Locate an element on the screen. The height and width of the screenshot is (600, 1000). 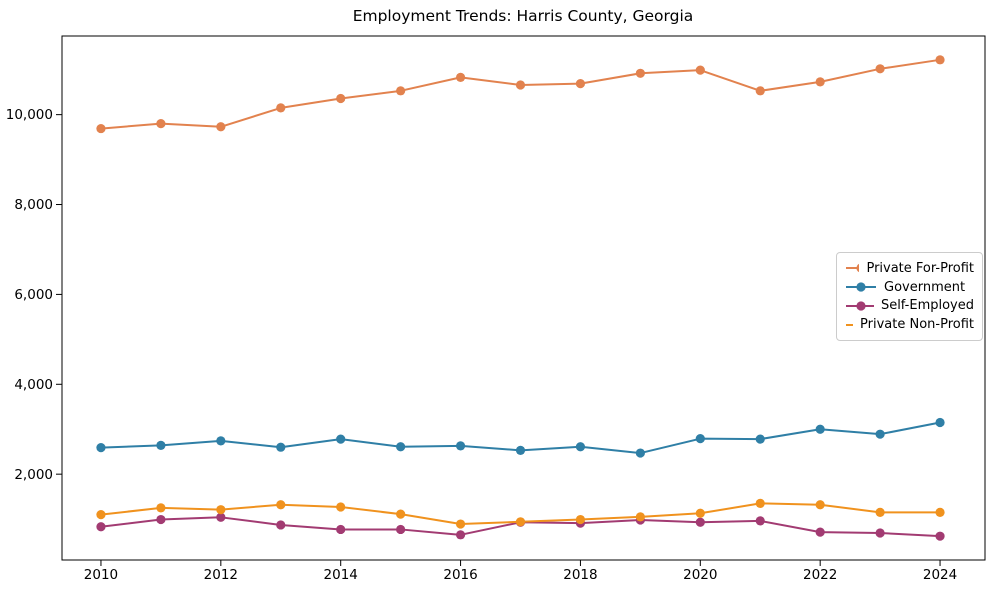
x-axis: 2010 2012 2014 2016 2018 2020 2022 2024 is located at coordinates (520, 571).